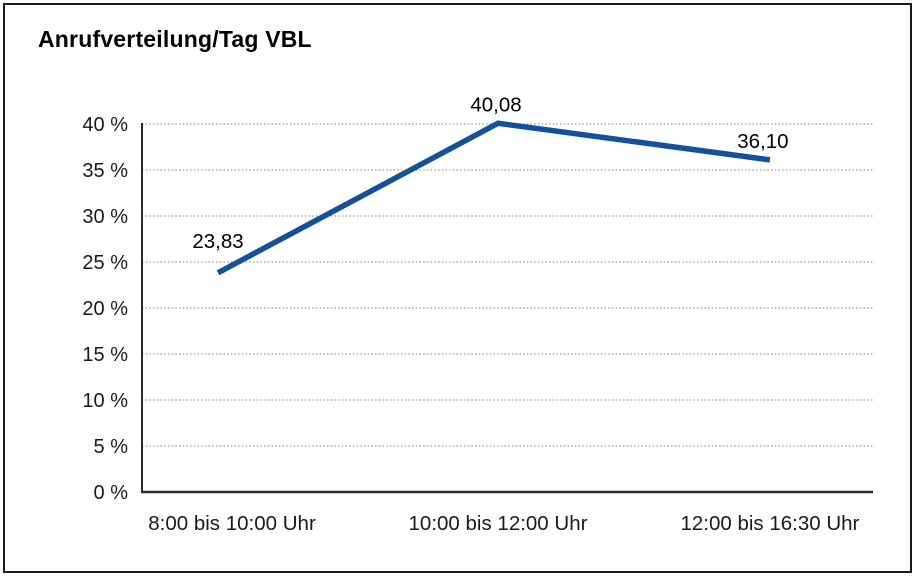  Describe the element at coordinates (105, 125) in the screenshot. I see `y-tick-label: 40 %` at that location.